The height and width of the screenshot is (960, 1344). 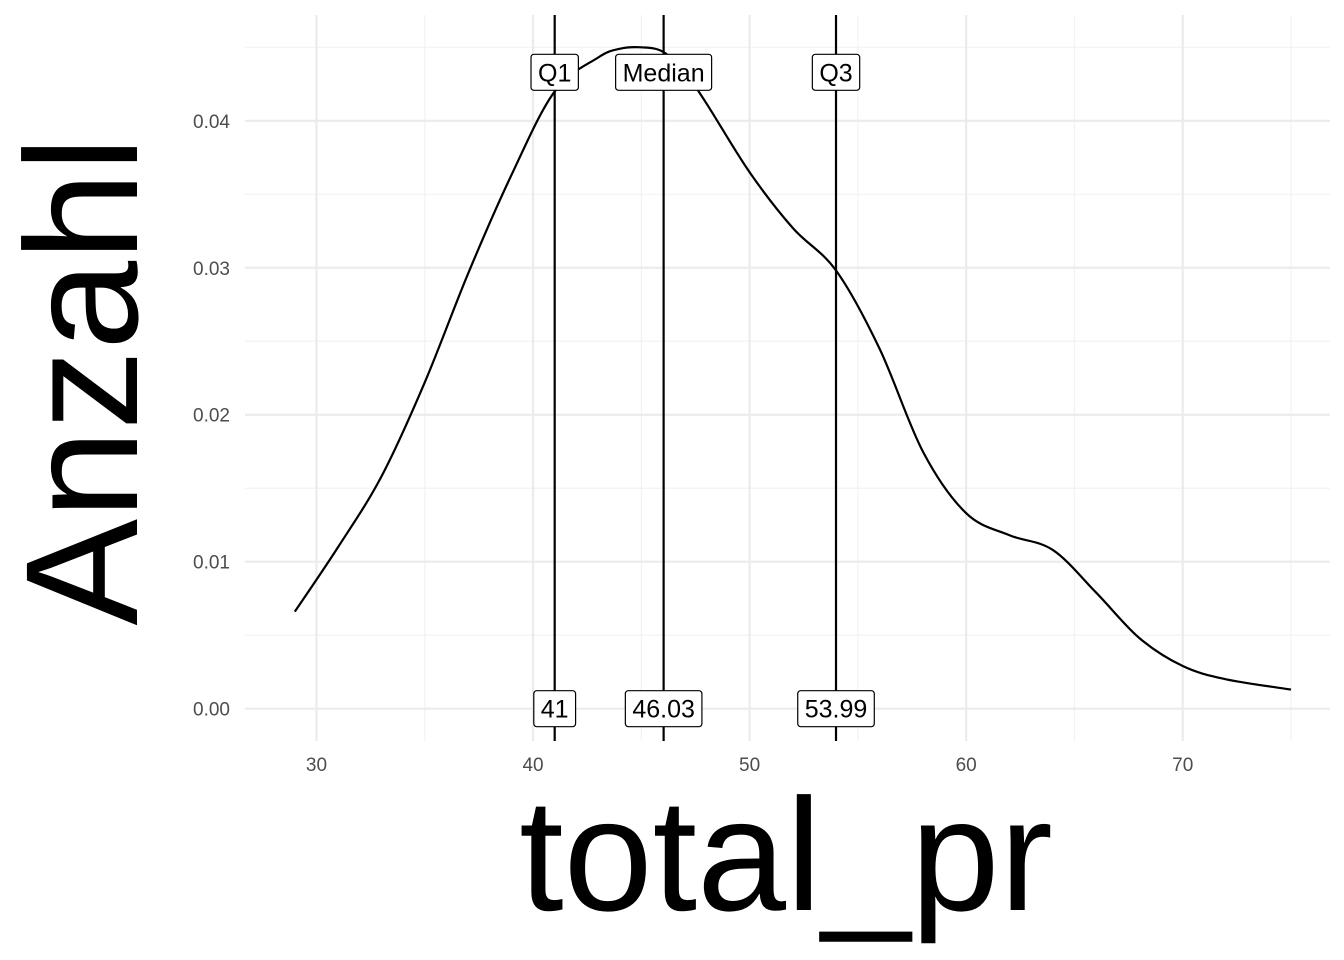 I want to click on x-tick-label: 60, so click(x=966, y=765).